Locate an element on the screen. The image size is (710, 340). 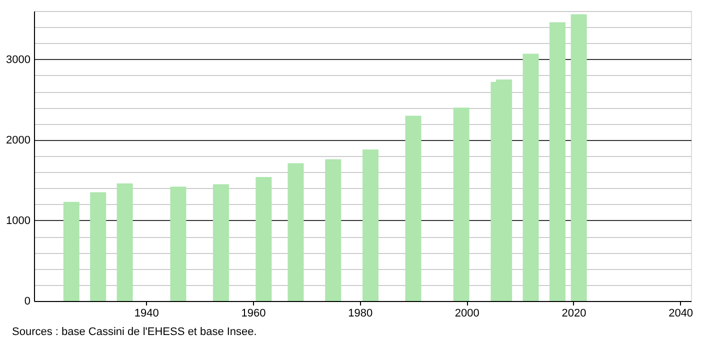
x-tick-label: 1980 is located at coordinates (360, 314).